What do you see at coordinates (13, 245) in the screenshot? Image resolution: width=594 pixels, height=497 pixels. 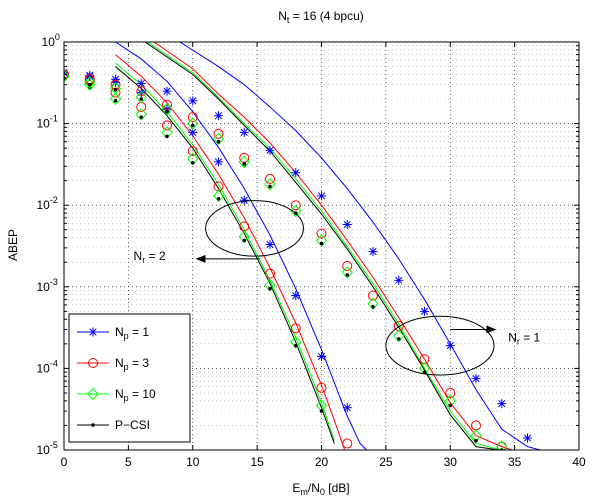 I see `y-axis-label: ABEP` at bounding box center [13, 245].